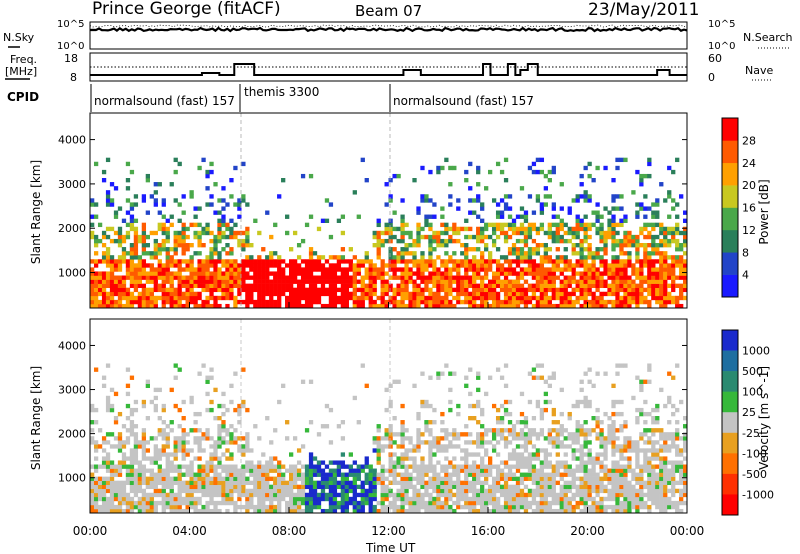 The image size is (800, 554). What do you see at coordinates (585, 229) in the screenshot?
I see `power-cell-1989` at bounding box center [585, 229].